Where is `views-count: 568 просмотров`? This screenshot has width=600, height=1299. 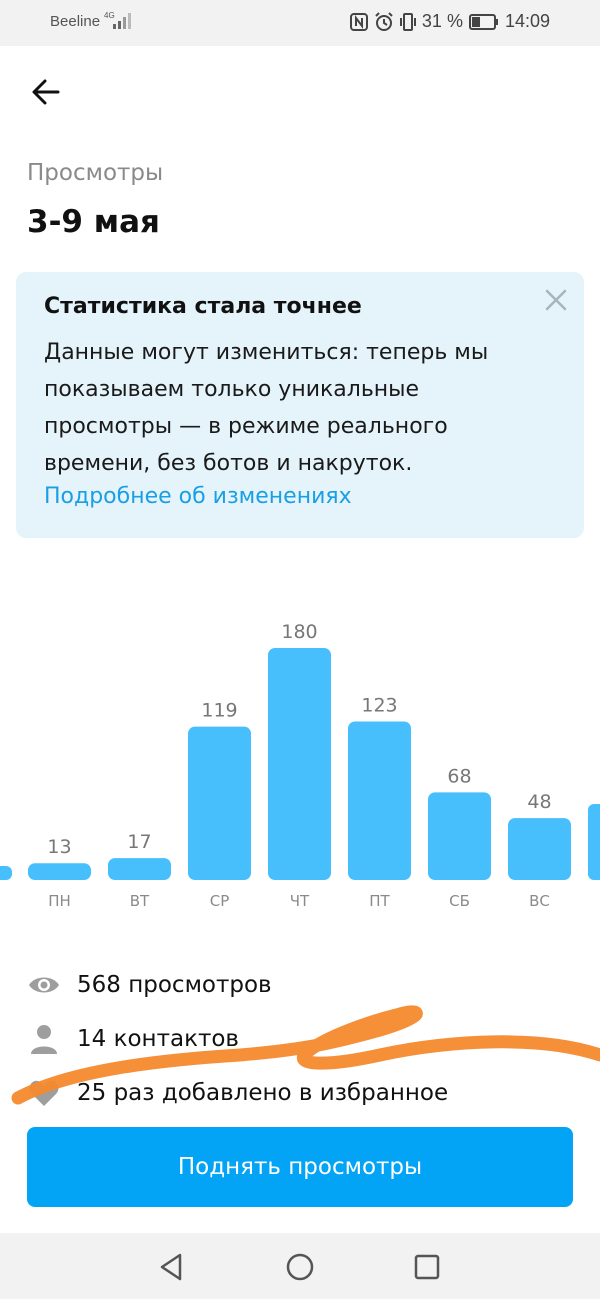
views-count: 568 просмотров is located at coordinates (174, 985).